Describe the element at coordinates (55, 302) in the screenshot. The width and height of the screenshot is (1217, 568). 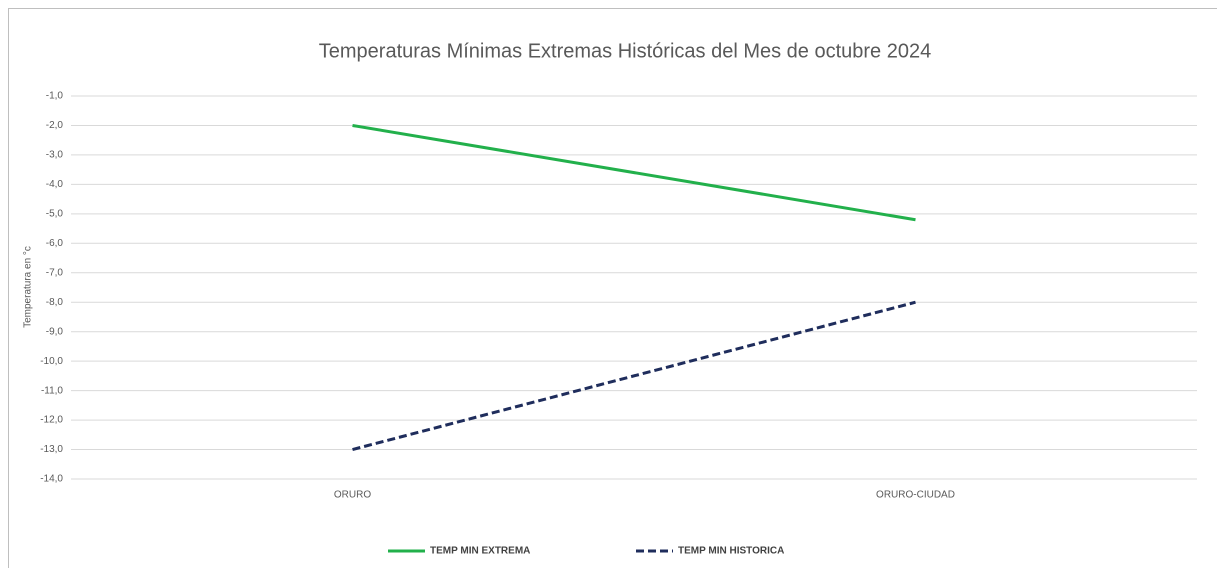
I see `y-tick-label: -8,0` at that location.